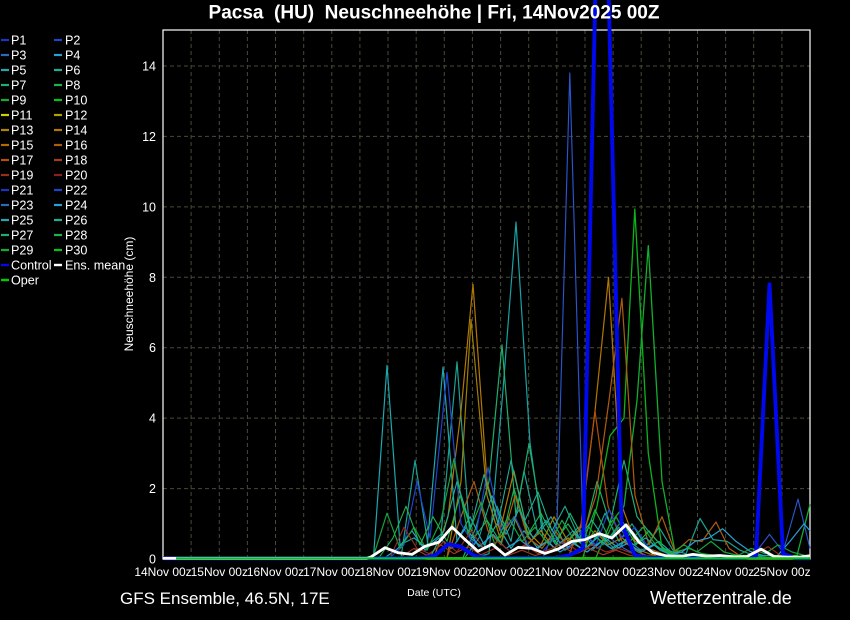  What do you see at coordinates (22, 206) in the screenshot?
I see `svg-text: P23` at bounding box center [22, 206].